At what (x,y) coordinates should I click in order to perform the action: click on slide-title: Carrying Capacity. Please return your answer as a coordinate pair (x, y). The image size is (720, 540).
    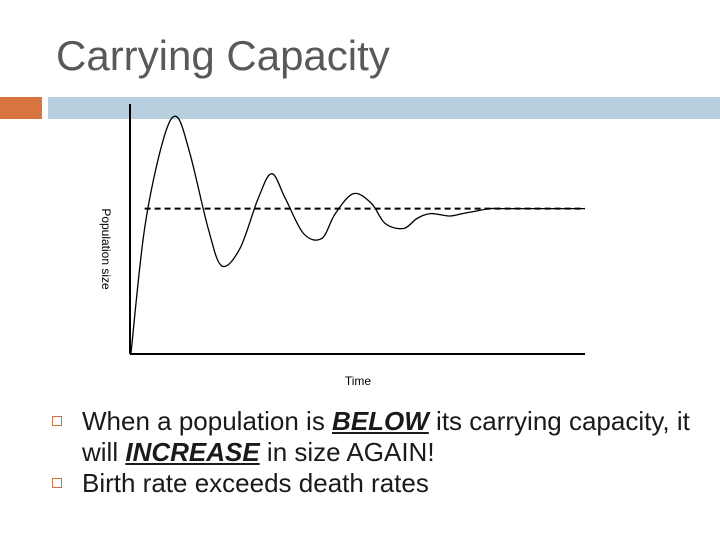
    Looking at the image, I should click on (223, 55).